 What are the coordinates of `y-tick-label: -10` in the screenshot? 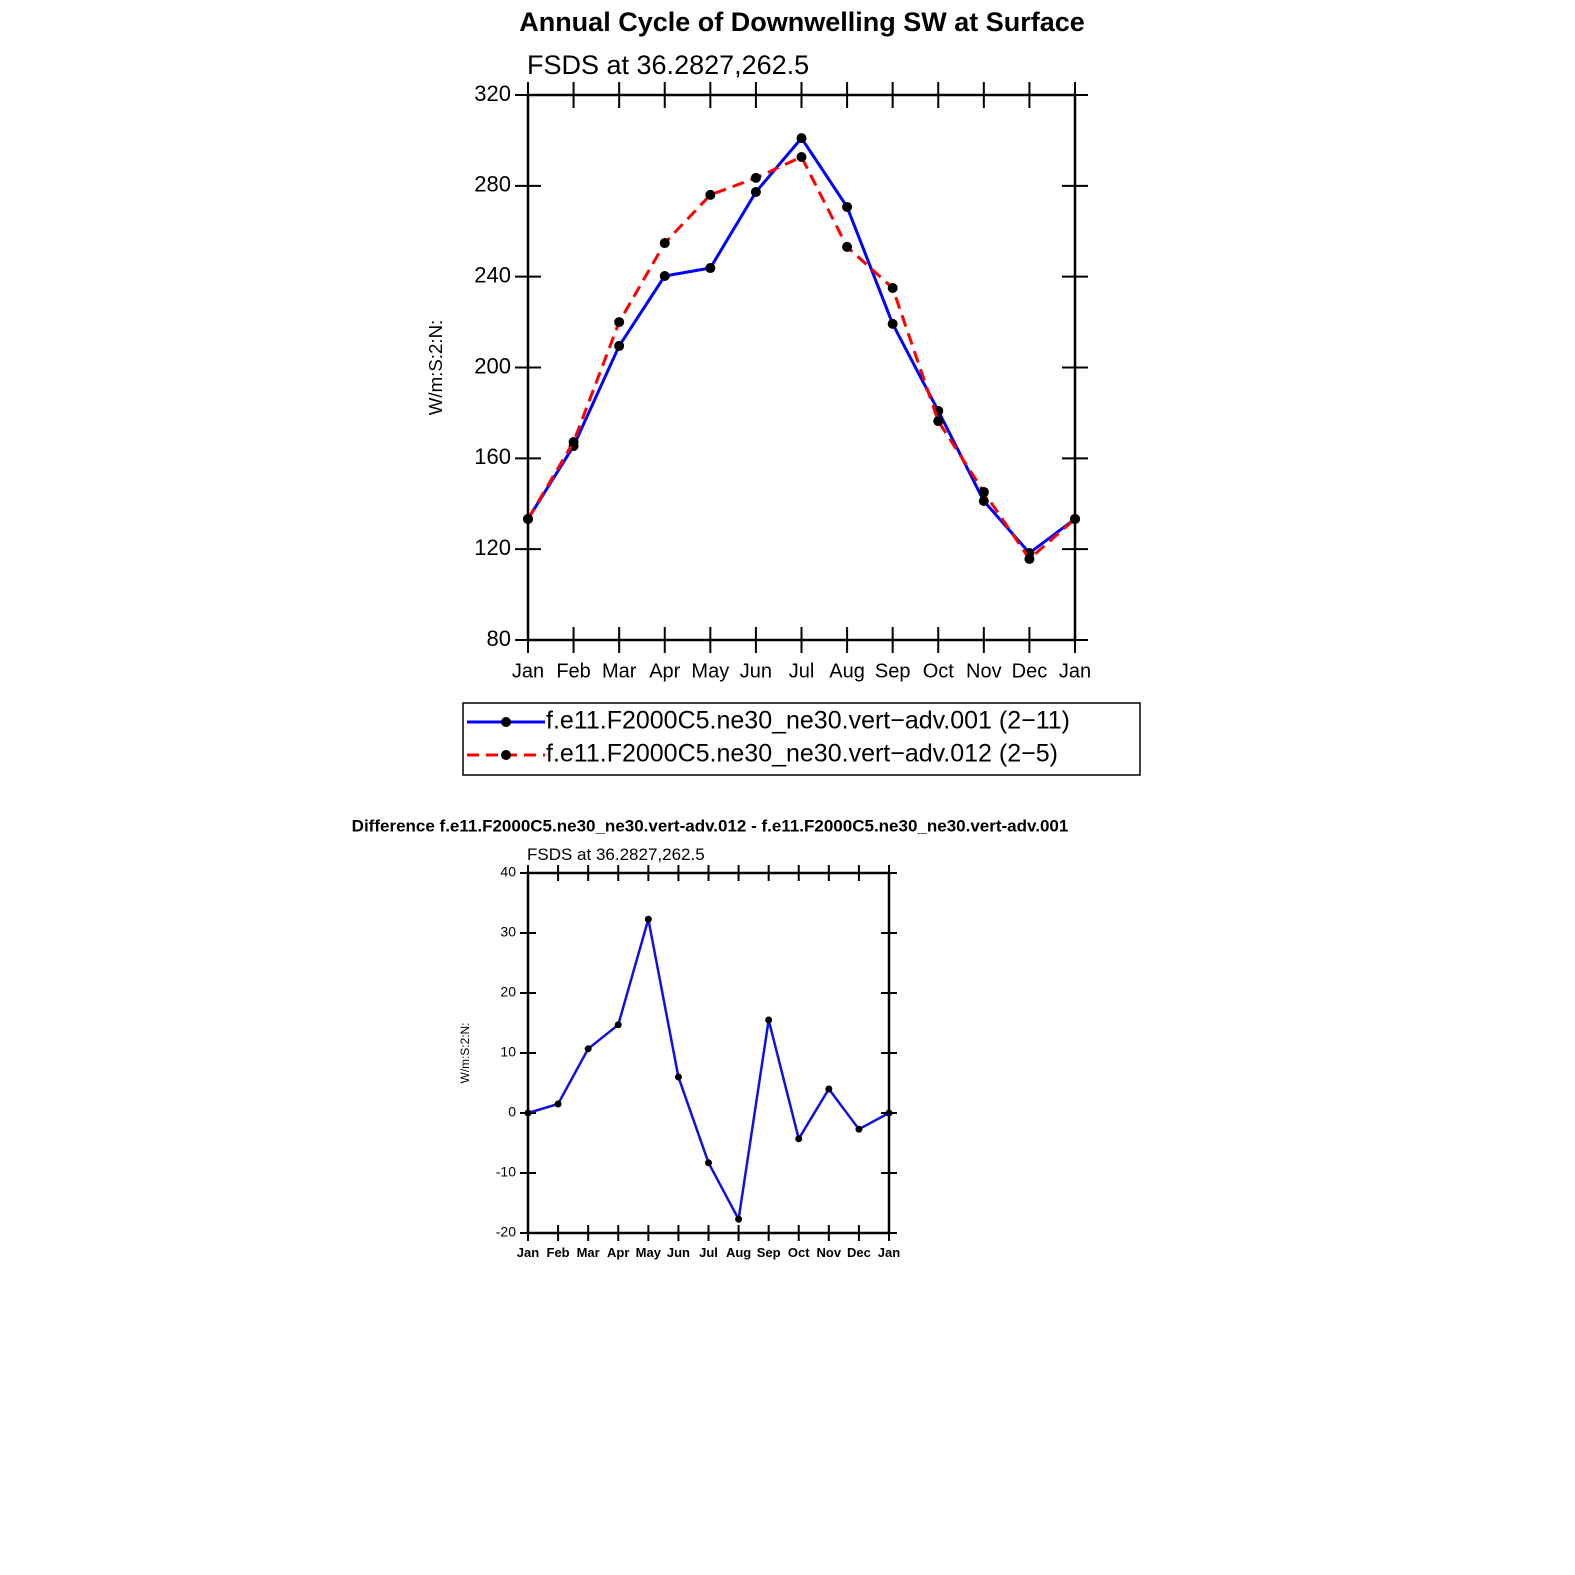 It's located at (506, 1172).